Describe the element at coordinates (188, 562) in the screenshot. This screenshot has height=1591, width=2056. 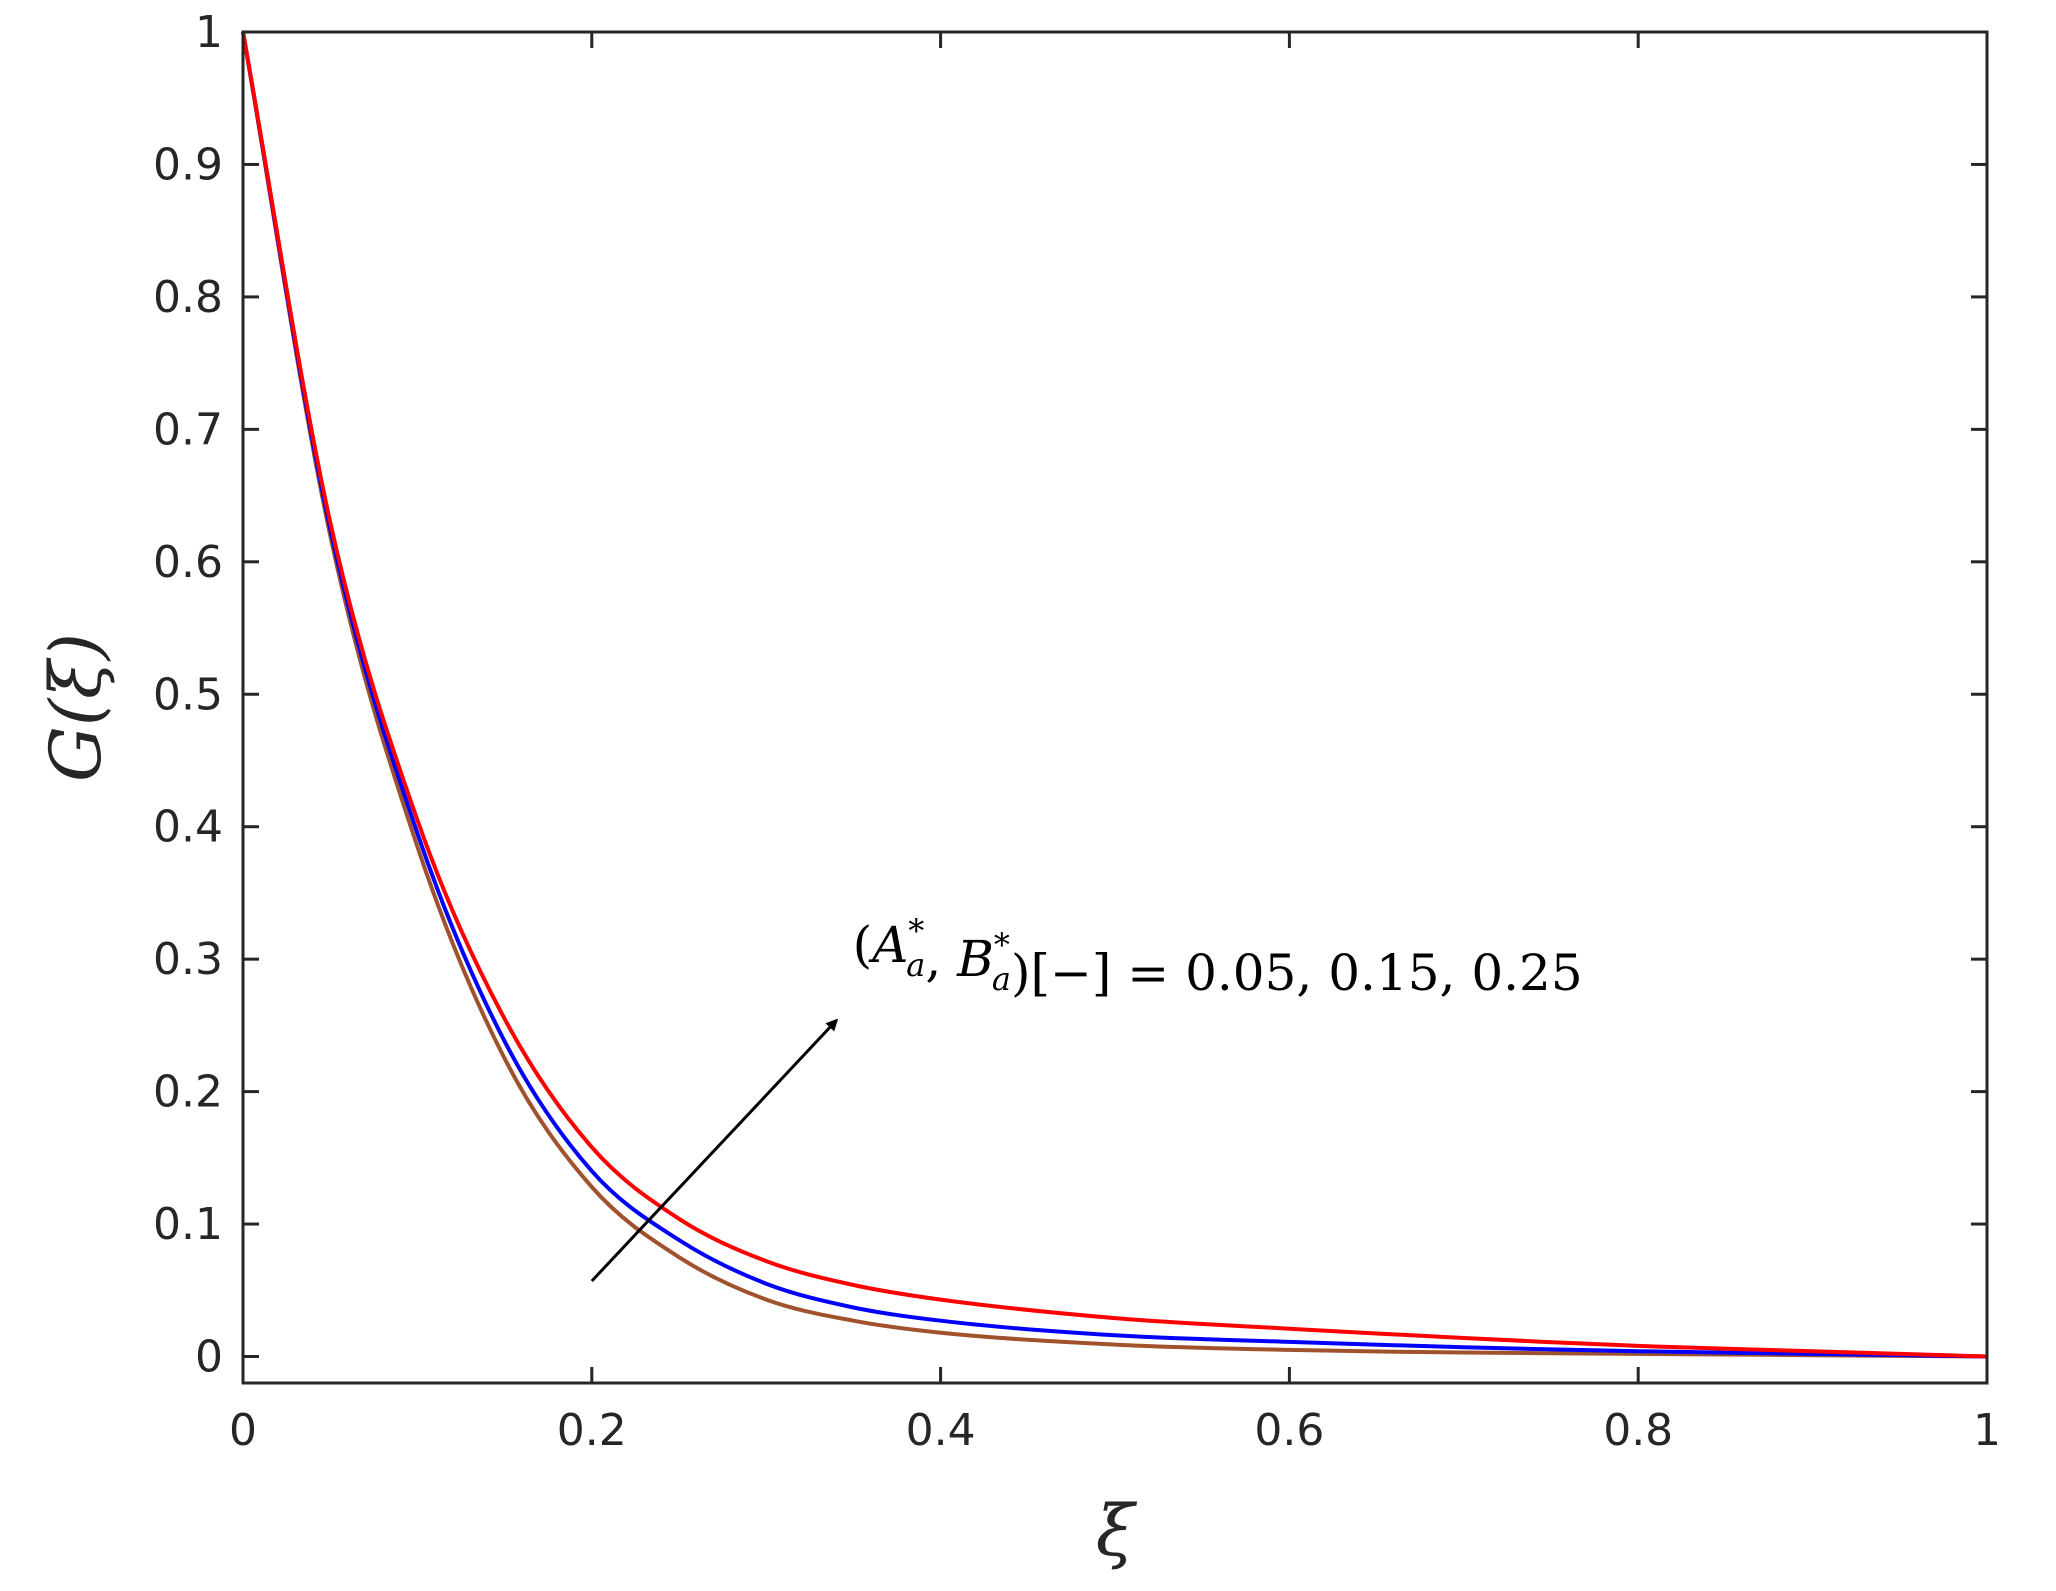
I see `y-tick-label: 0.6` at that location.